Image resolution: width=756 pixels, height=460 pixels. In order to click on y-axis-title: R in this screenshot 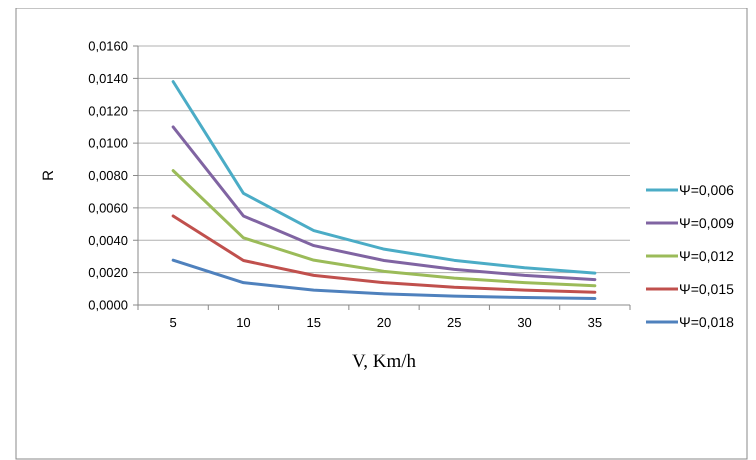, I will do `click(48, 175)`.